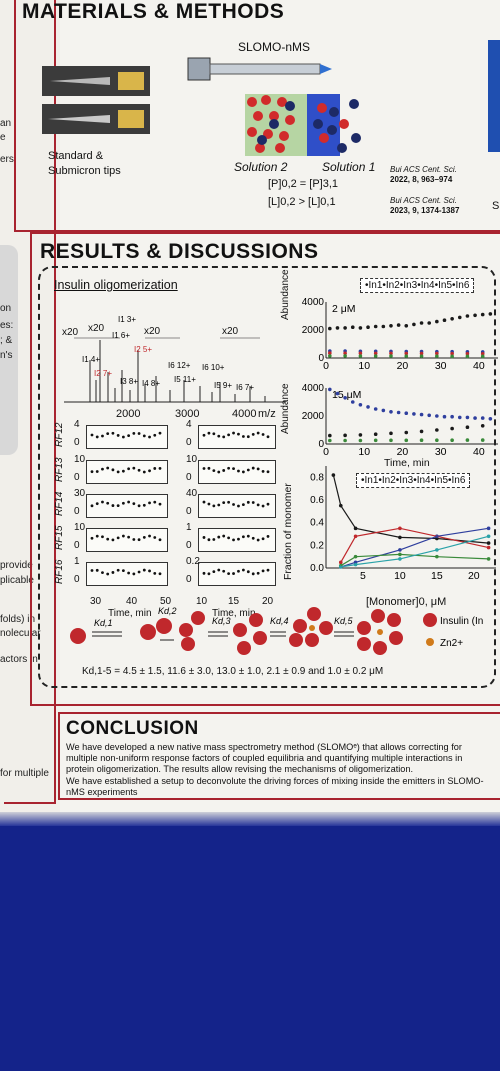 Image resolution: width=500 pixels, height=1071 pixels. Describe the element at coordinates (421, 179) in the screenshot. I see `reference-1-volume: 2022, 8, 963–974` at that location.